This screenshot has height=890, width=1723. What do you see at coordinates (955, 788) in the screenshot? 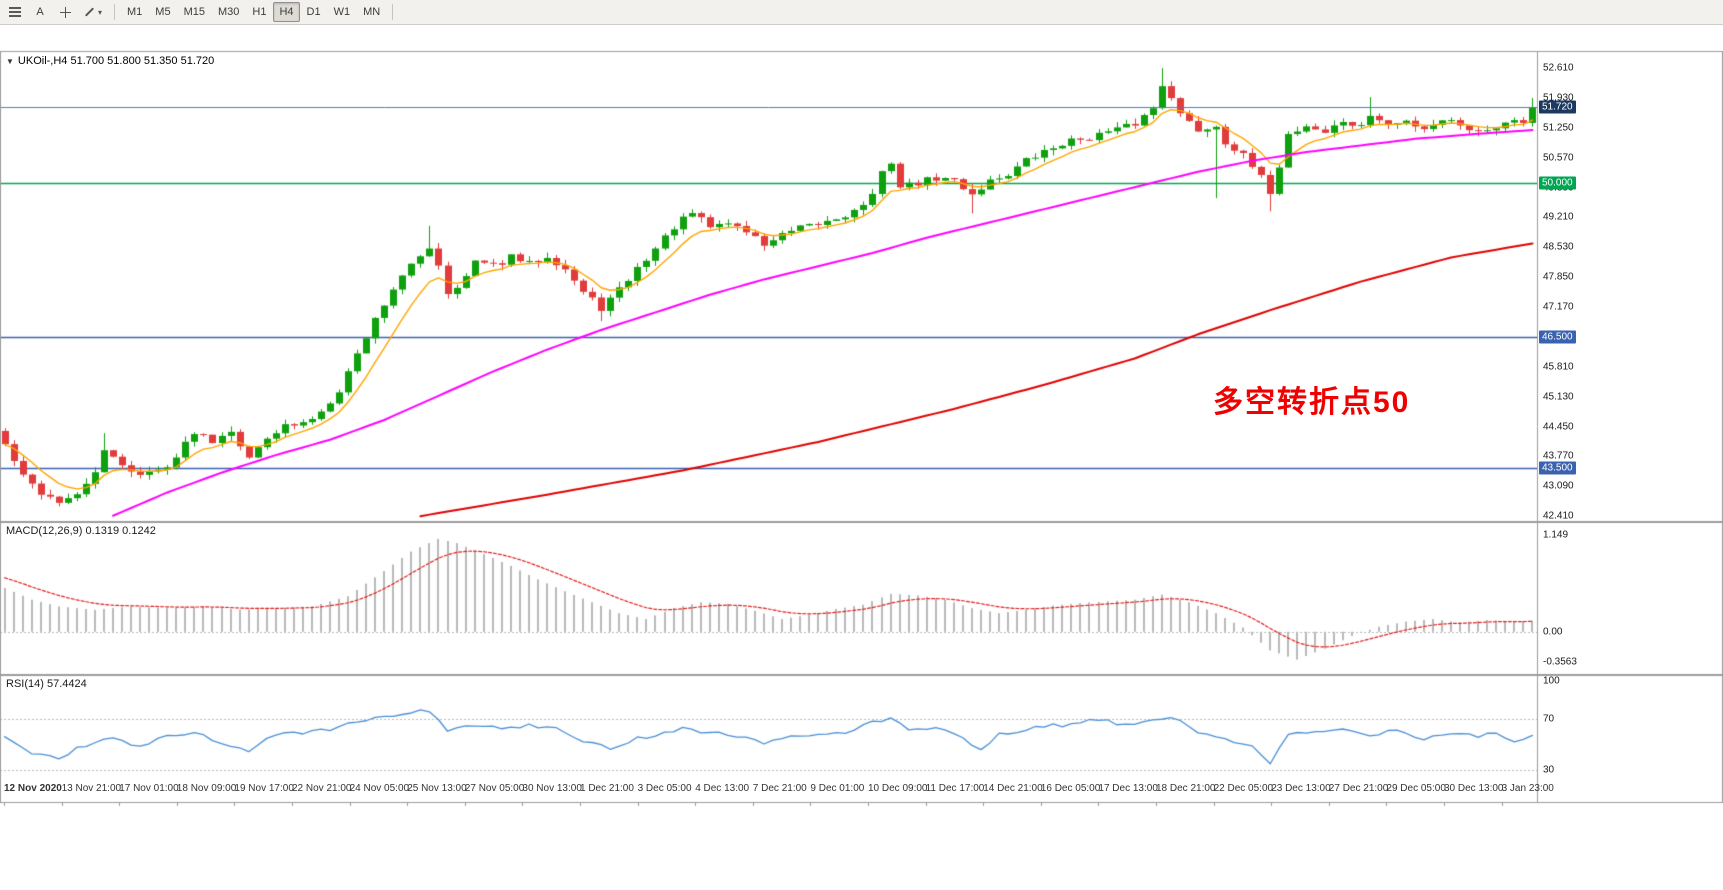
I see `time-axis-label: 11 Dec 17:00` at bounding box center [955, 788].